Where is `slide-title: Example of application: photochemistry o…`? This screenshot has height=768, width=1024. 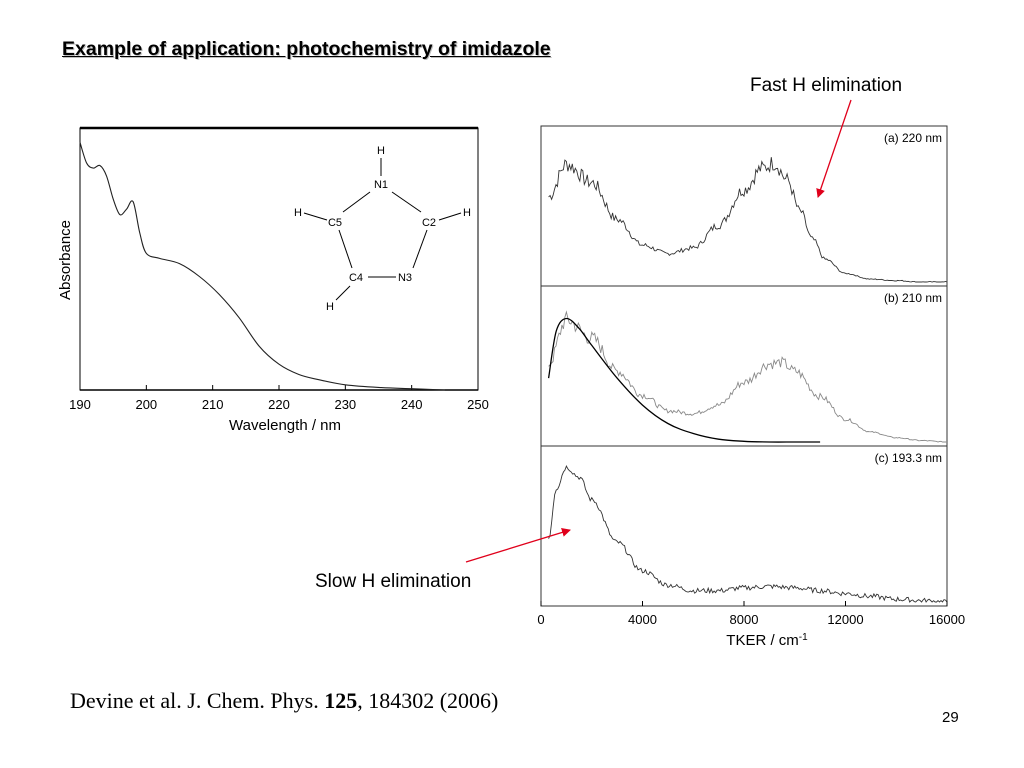 slide-title: Example of application: photochemistry o… is located at coordinates (306, 49).